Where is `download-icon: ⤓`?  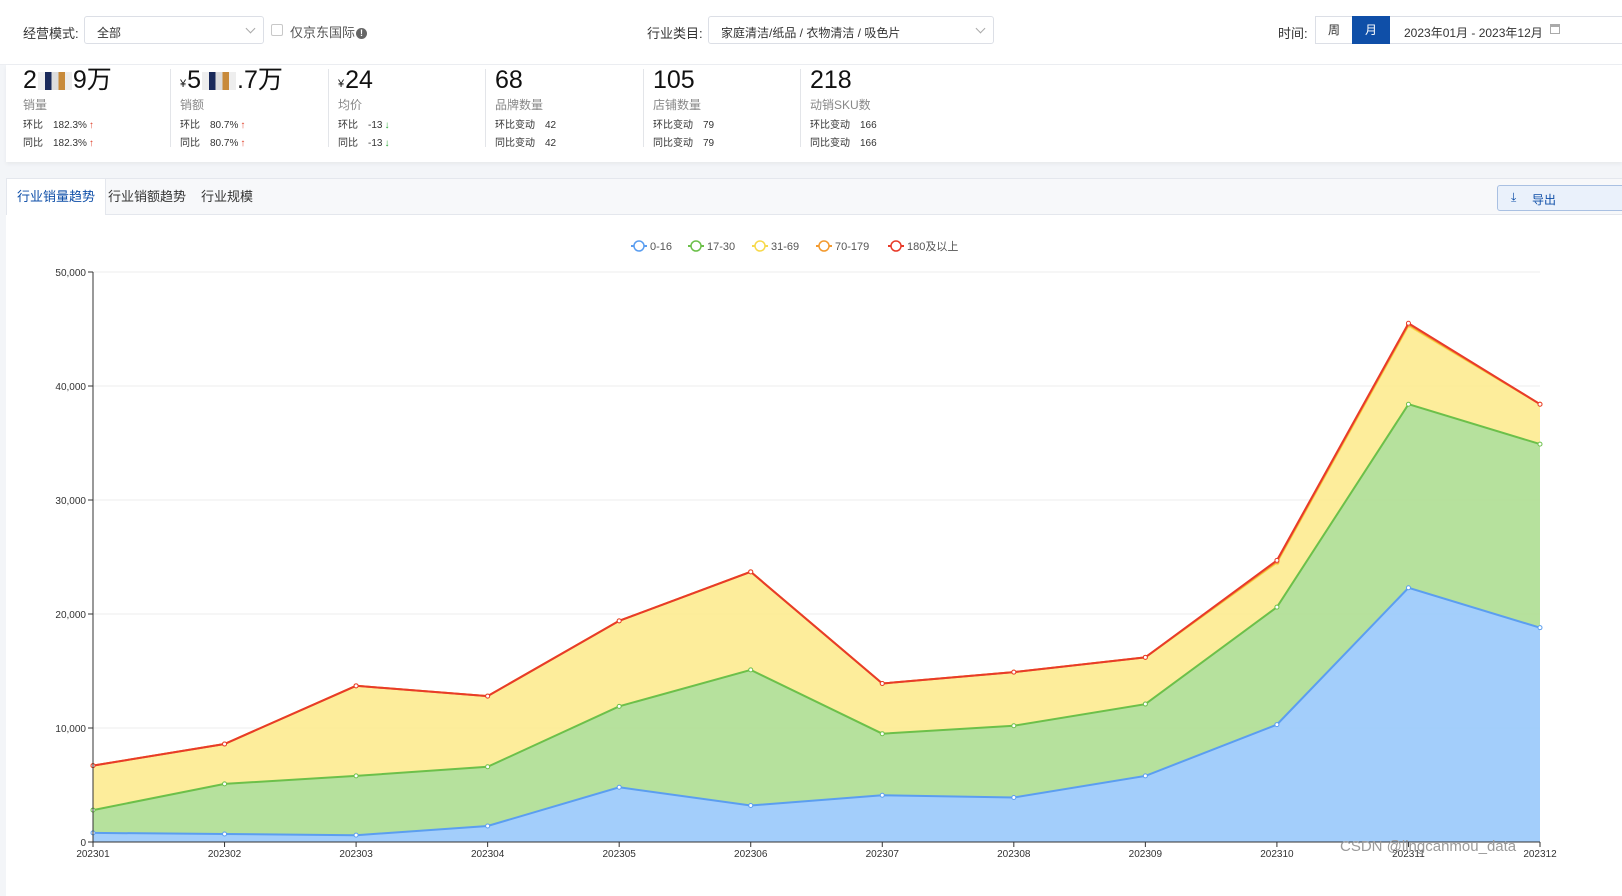 download-icon: ⤓ is located at coordinates (1514, 197).